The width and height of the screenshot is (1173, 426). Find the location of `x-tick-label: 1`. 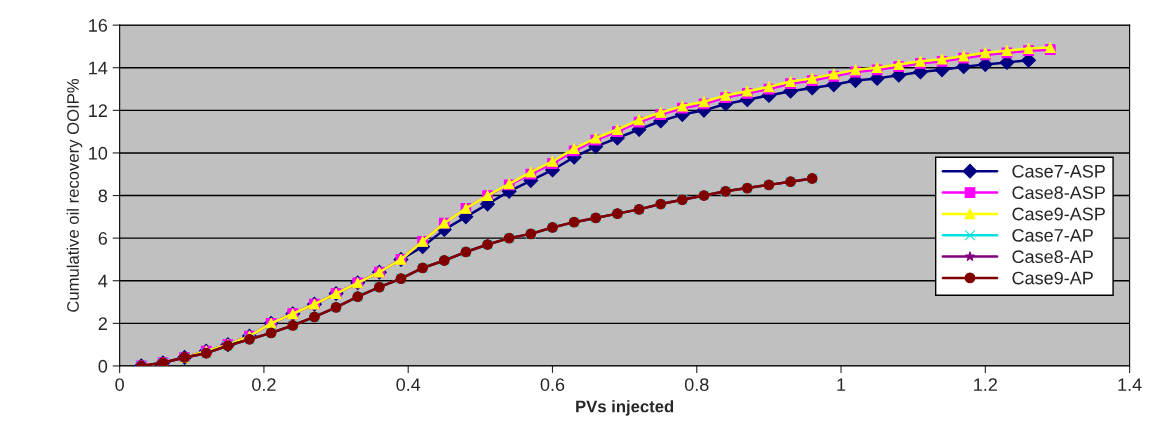

x-tick-label: 1 is located at coordinates (841, 384).